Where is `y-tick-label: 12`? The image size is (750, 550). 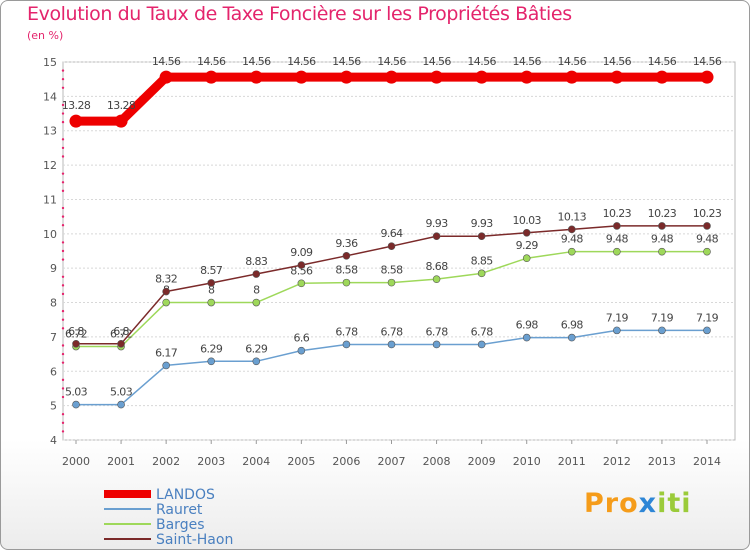 y-tick-label: 12 is located at coordinates (50, 165).